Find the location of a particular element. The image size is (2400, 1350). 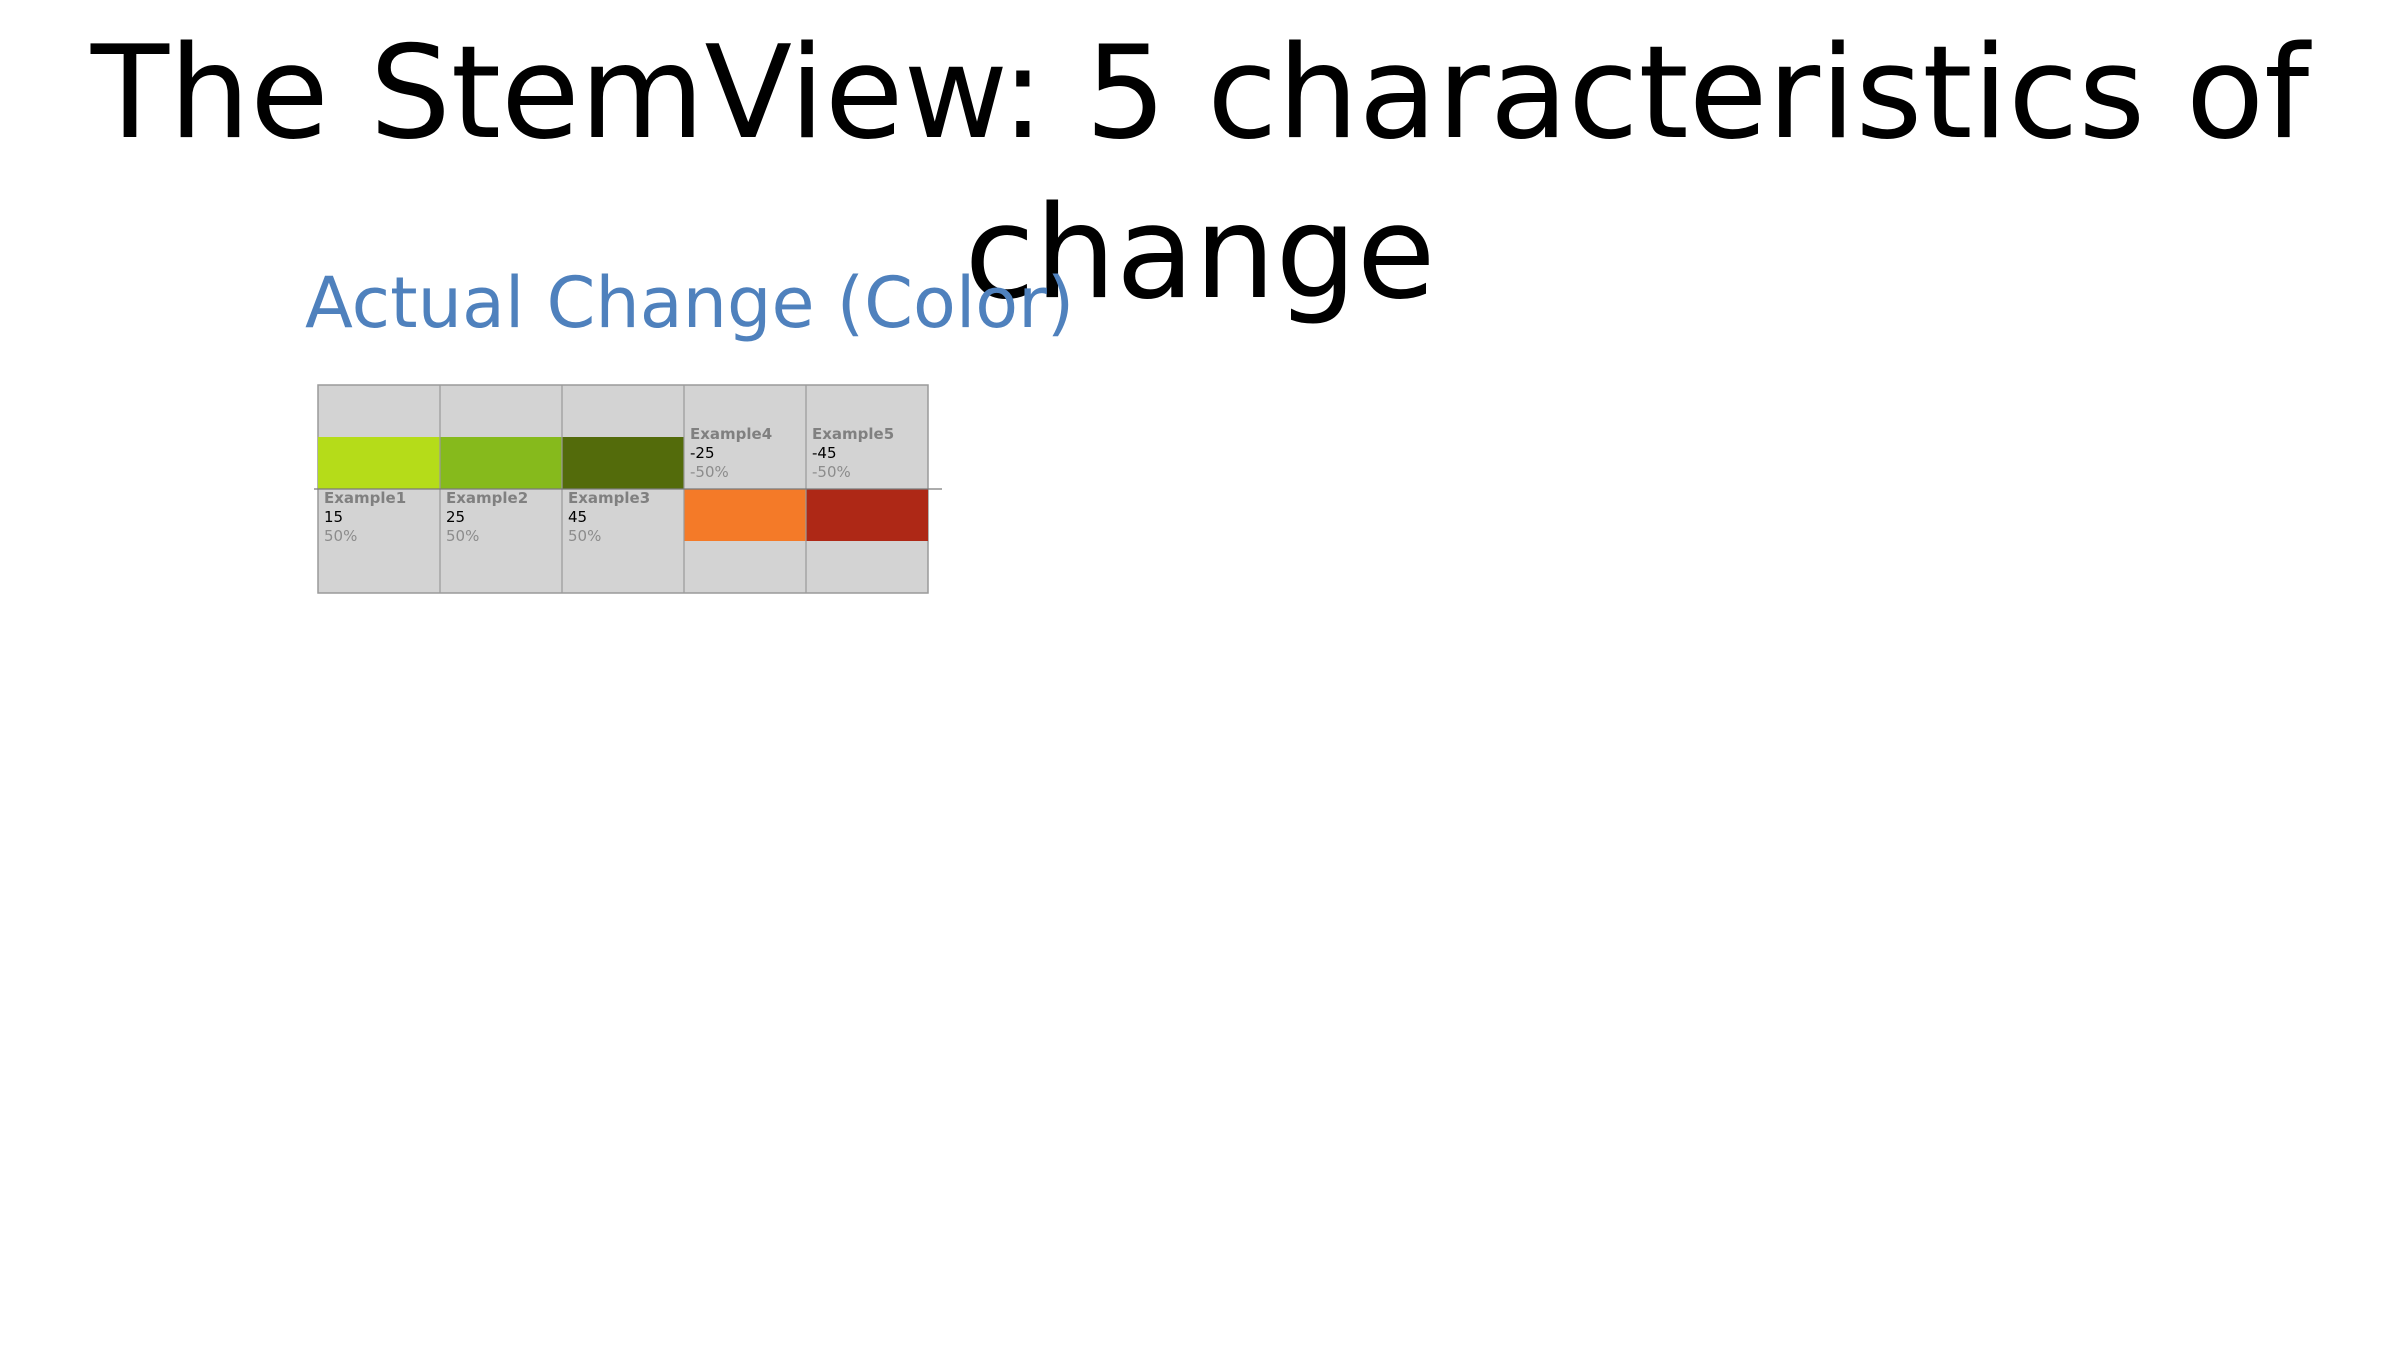

value-label: 15 is located at coordinates (333, 517).